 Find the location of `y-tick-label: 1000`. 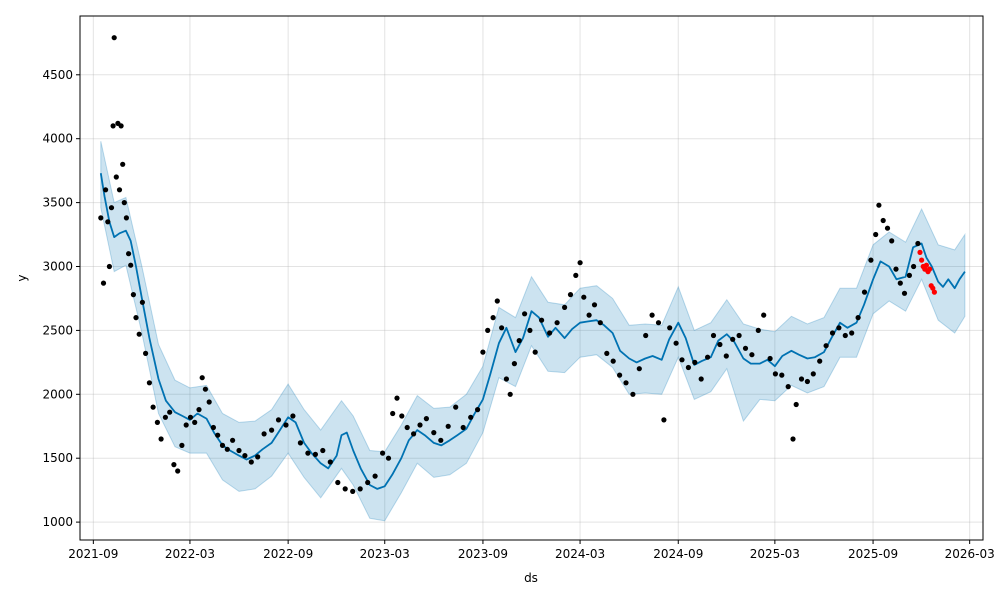

y-tick-label: 1000 is located at coordinates (57, 522).